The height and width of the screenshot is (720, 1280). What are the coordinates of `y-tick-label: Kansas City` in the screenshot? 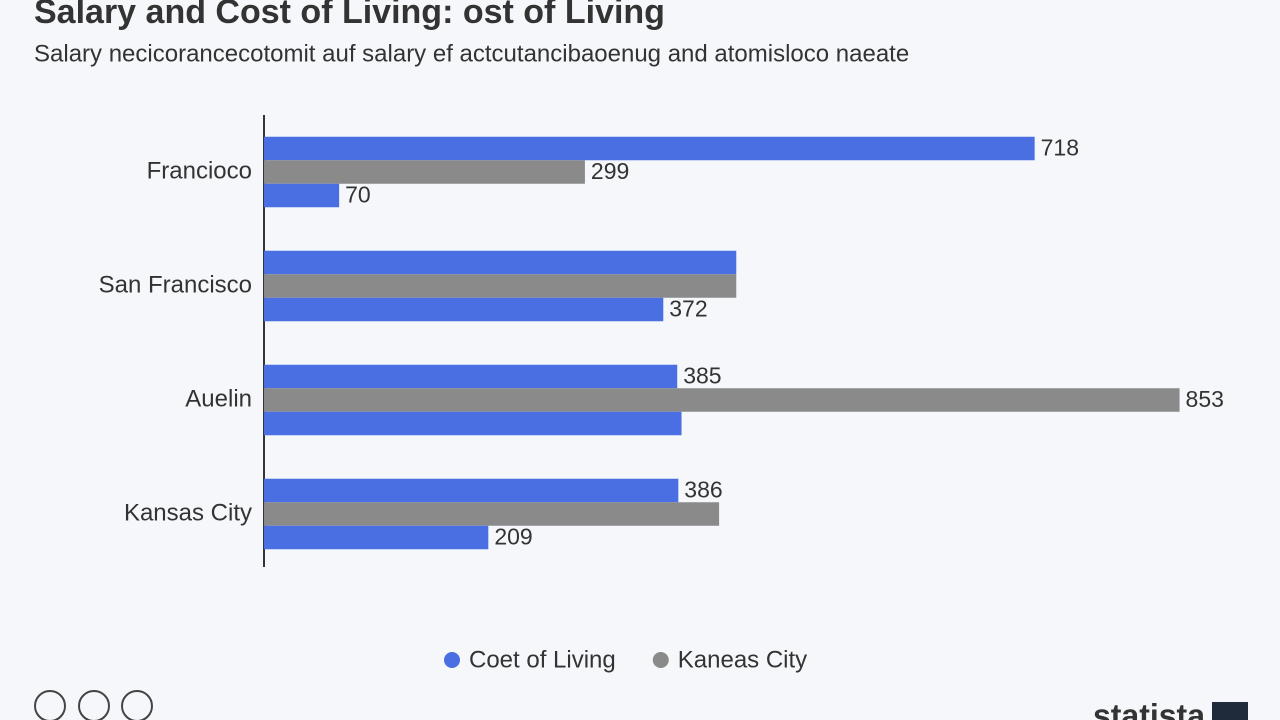 It's located at (188, 512).